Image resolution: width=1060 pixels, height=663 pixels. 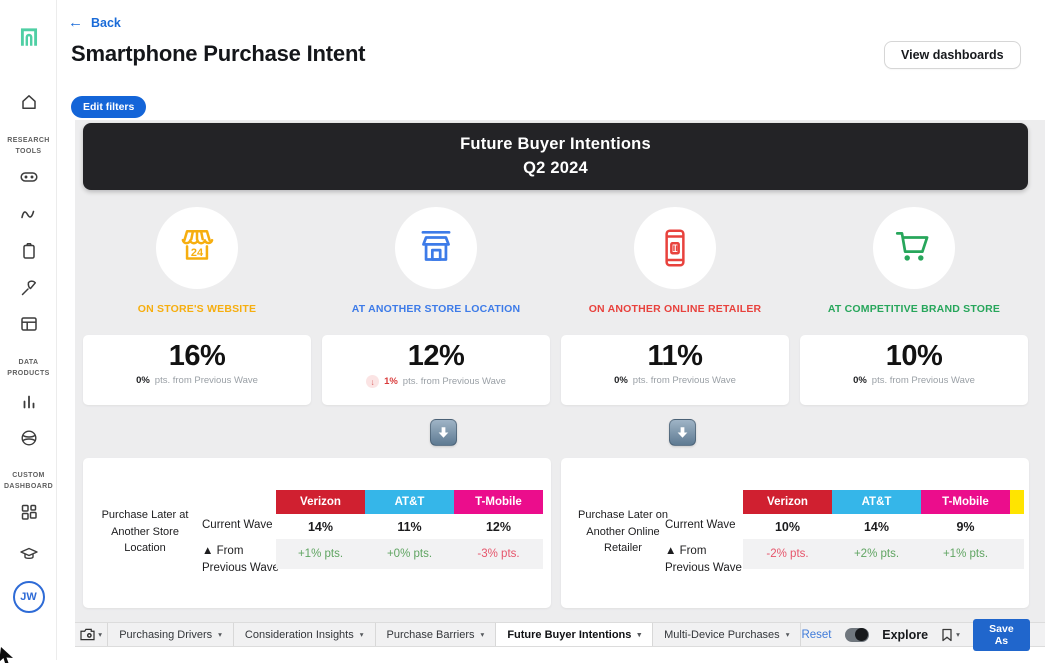 What do you see at coordinates (29, 402) in the screenshot?
I see `bar-chart-icon` at bounding box center [29, 402].